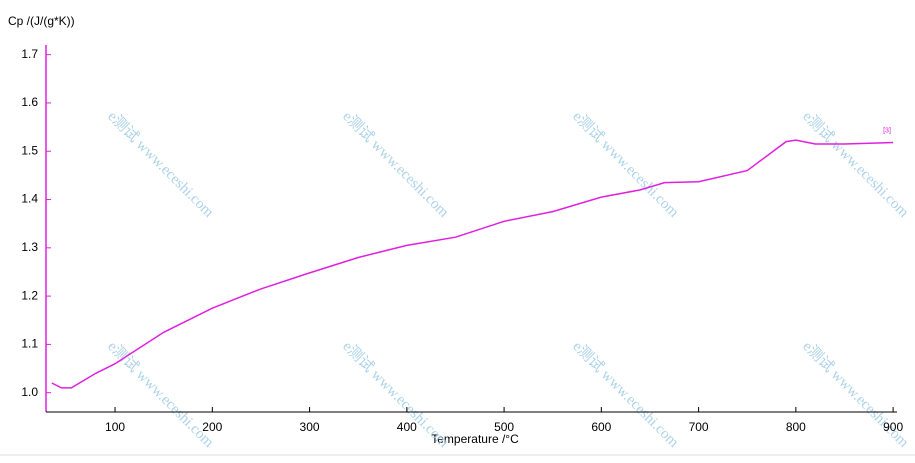 The height and width of the screenshot is (463, 915). What do you see at coordinates (407, 427) in the screenshot?
I see `x-tick-label: 400` at bounding box center [407, 427].